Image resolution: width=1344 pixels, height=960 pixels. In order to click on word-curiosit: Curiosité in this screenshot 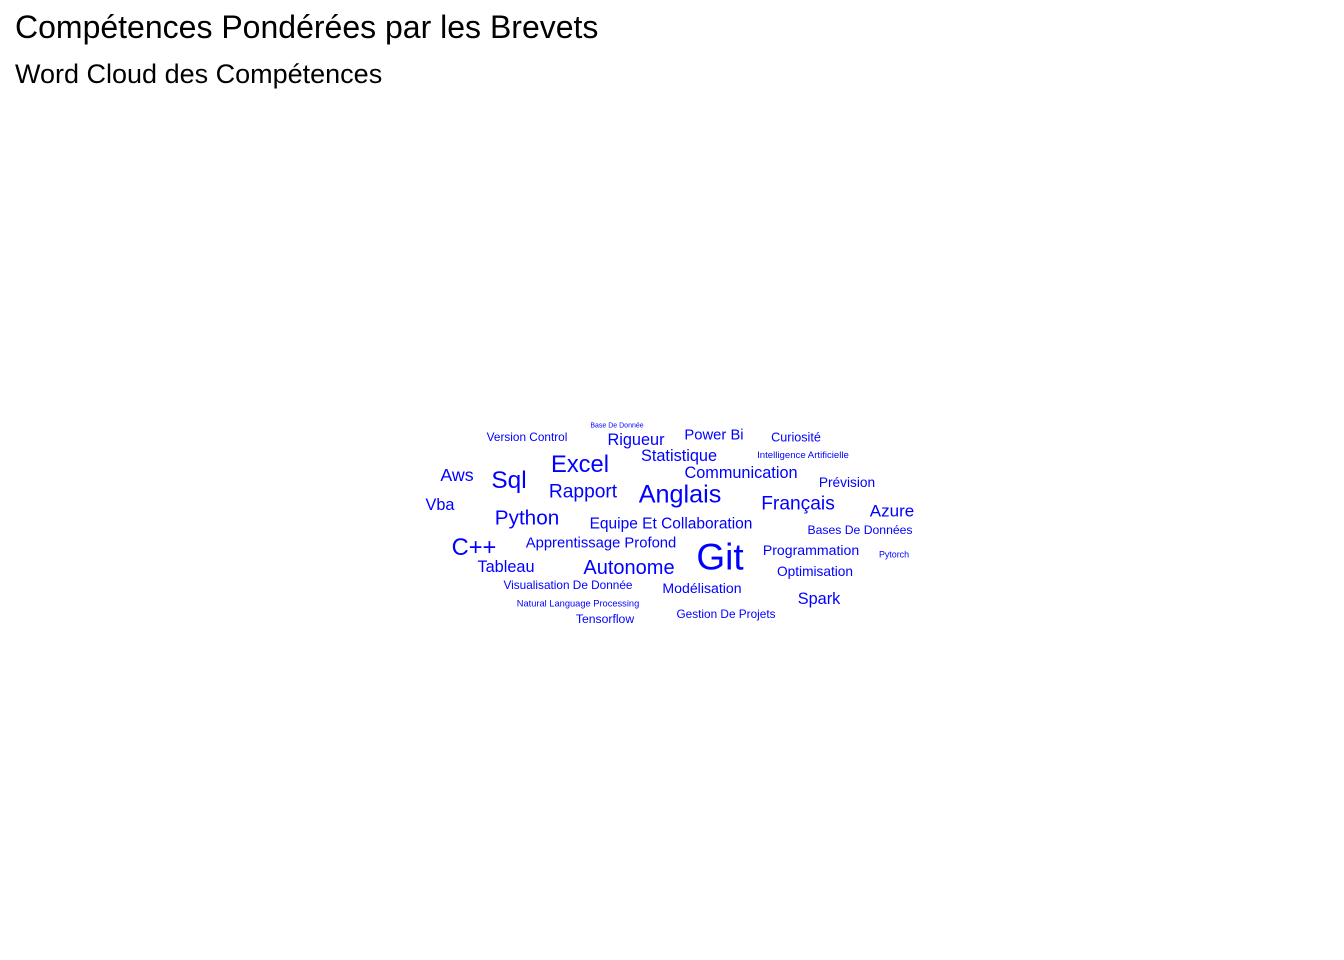, I will do `click(796, 437)`.